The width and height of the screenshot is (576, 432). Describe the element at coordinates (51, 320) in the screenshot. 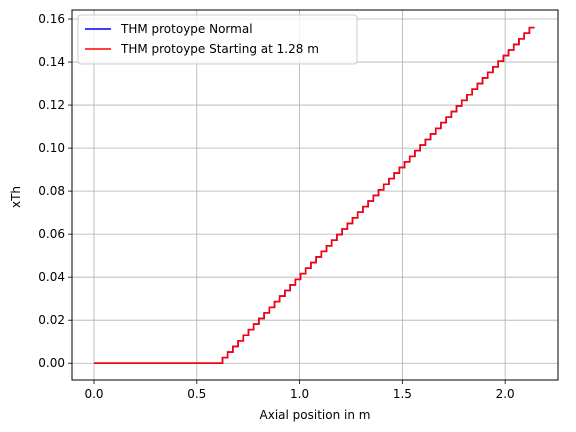

I see `y-tick-label: 0.02` at that location.